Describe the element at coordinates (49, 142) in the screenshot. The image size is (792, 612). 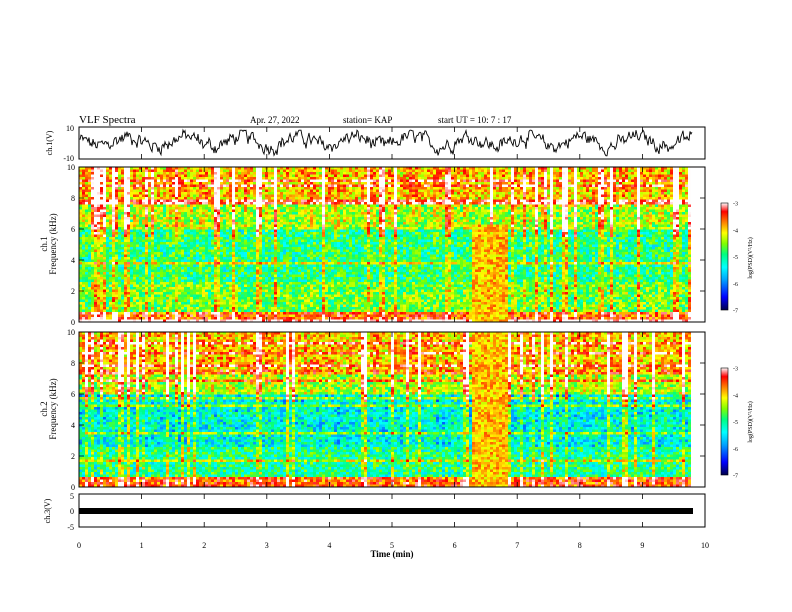
I see `ch1-ylabel: ch.1(V)` at that location.